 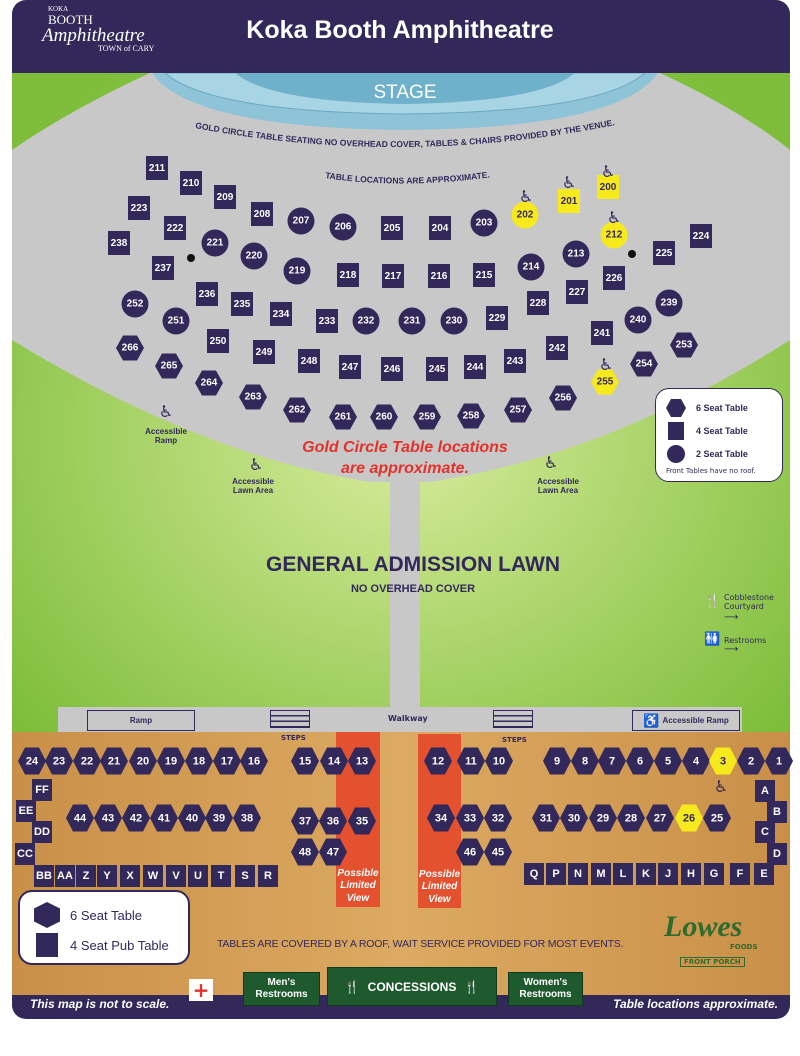 I want to click on table-221: 221, so click(x=215, y=243).